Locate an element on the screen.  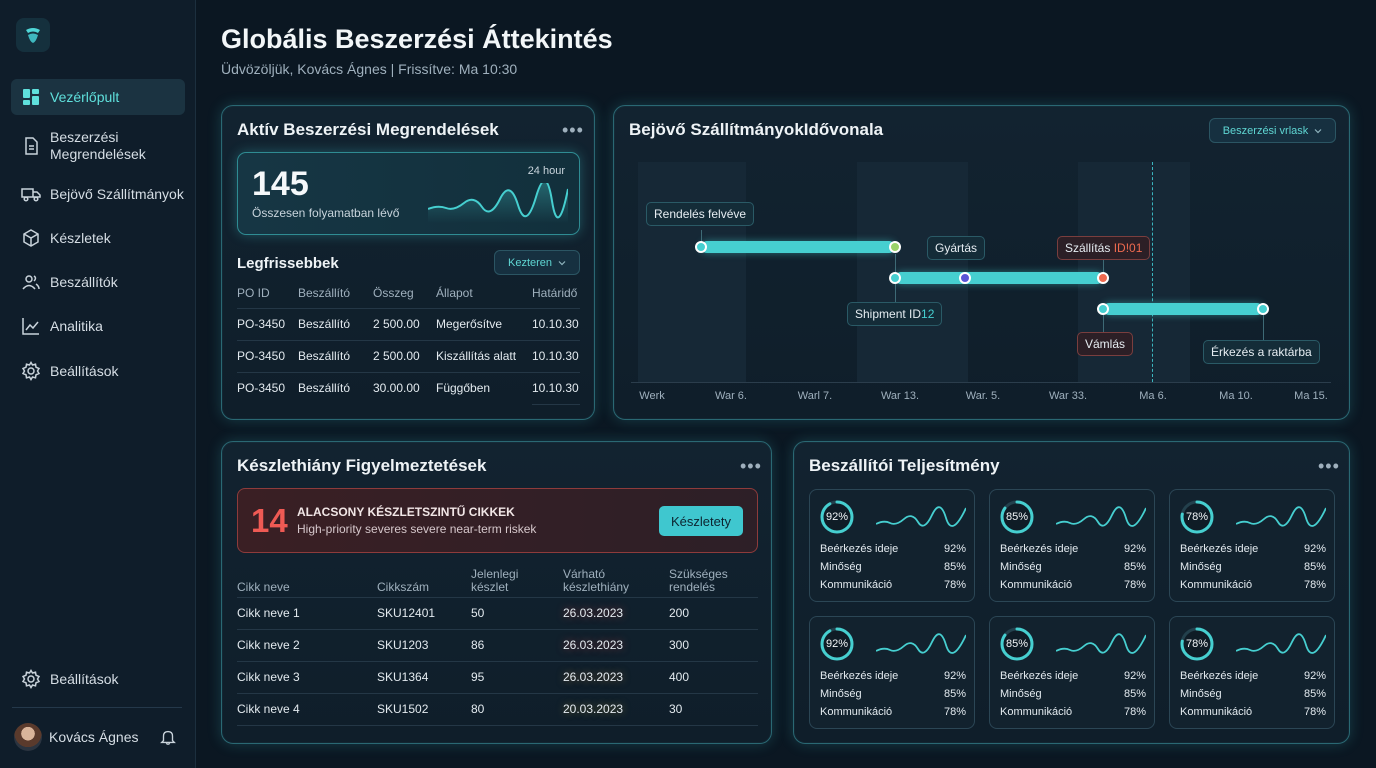
current-stock-cell: 95 is located at coordinates (517, 676).